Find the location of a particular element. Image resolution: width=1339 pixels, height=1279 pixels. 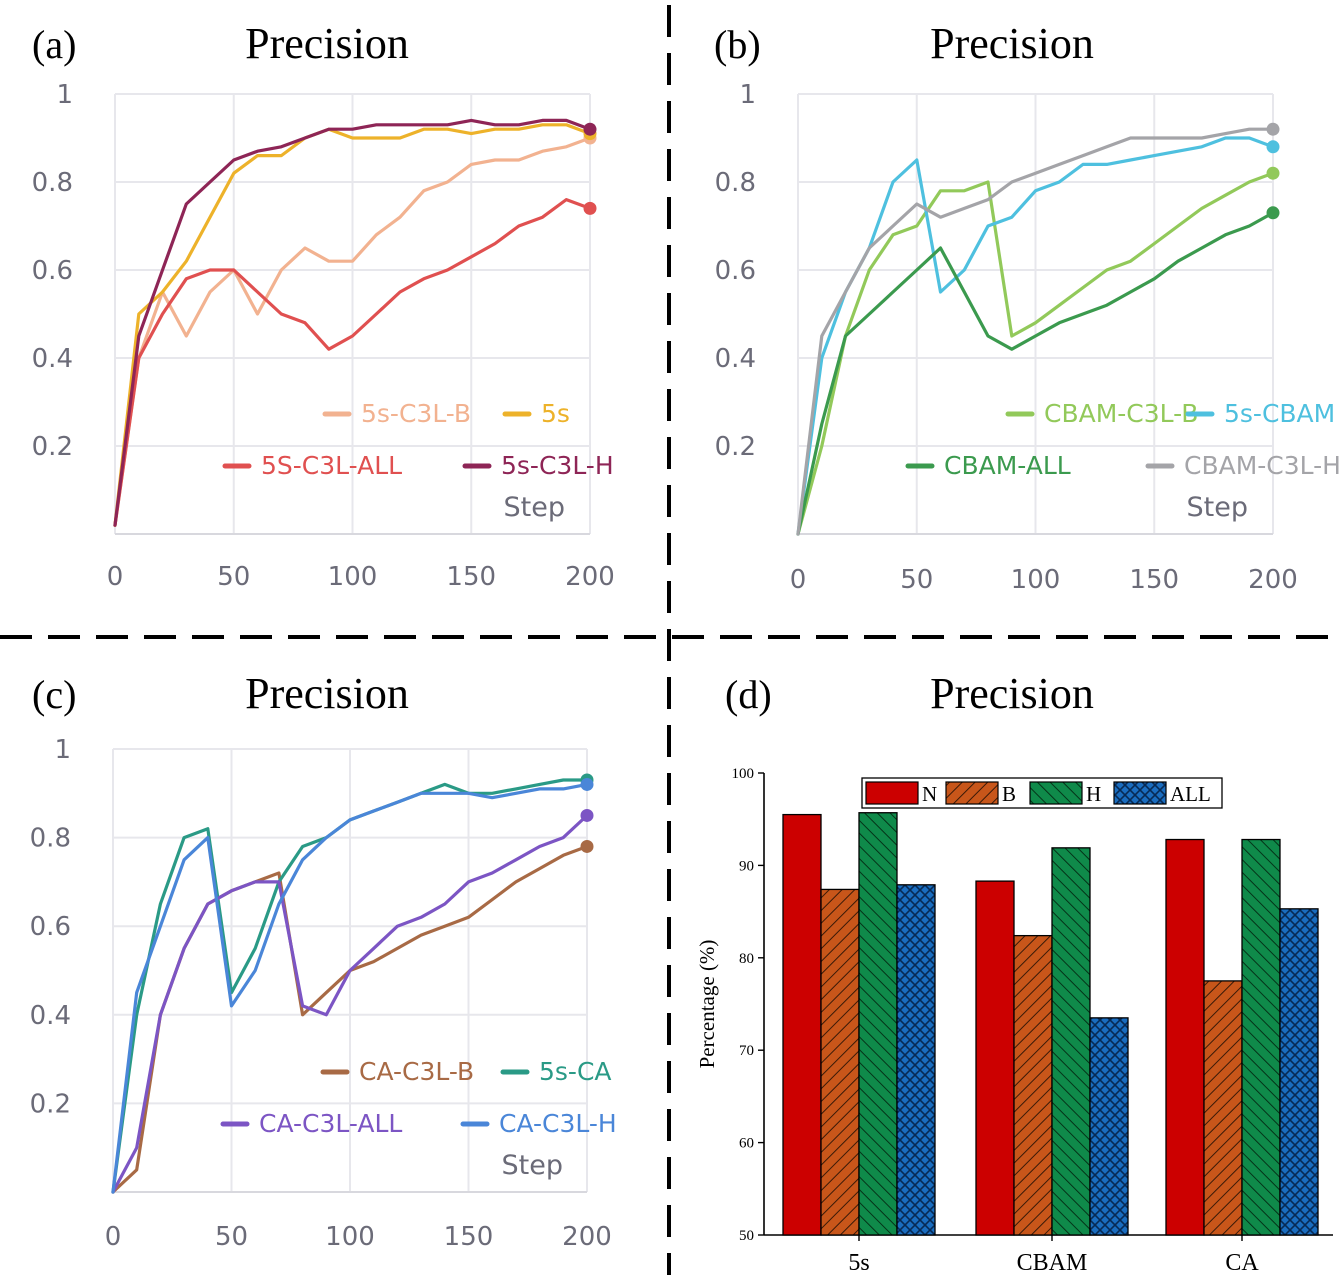

legend-swatch-b is located at coordinates (972, 793).